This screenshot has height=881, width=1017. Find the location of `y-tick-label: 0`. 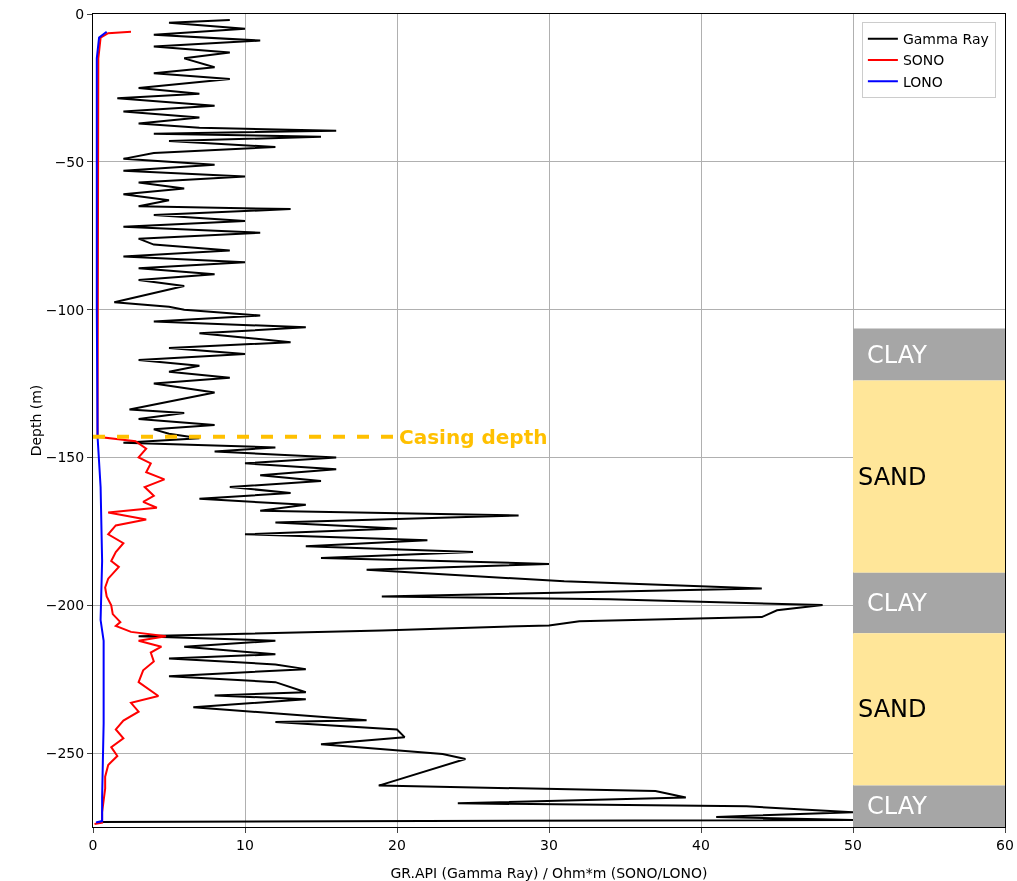

y-tick-label: 0 is located at coordinates (80, 13).